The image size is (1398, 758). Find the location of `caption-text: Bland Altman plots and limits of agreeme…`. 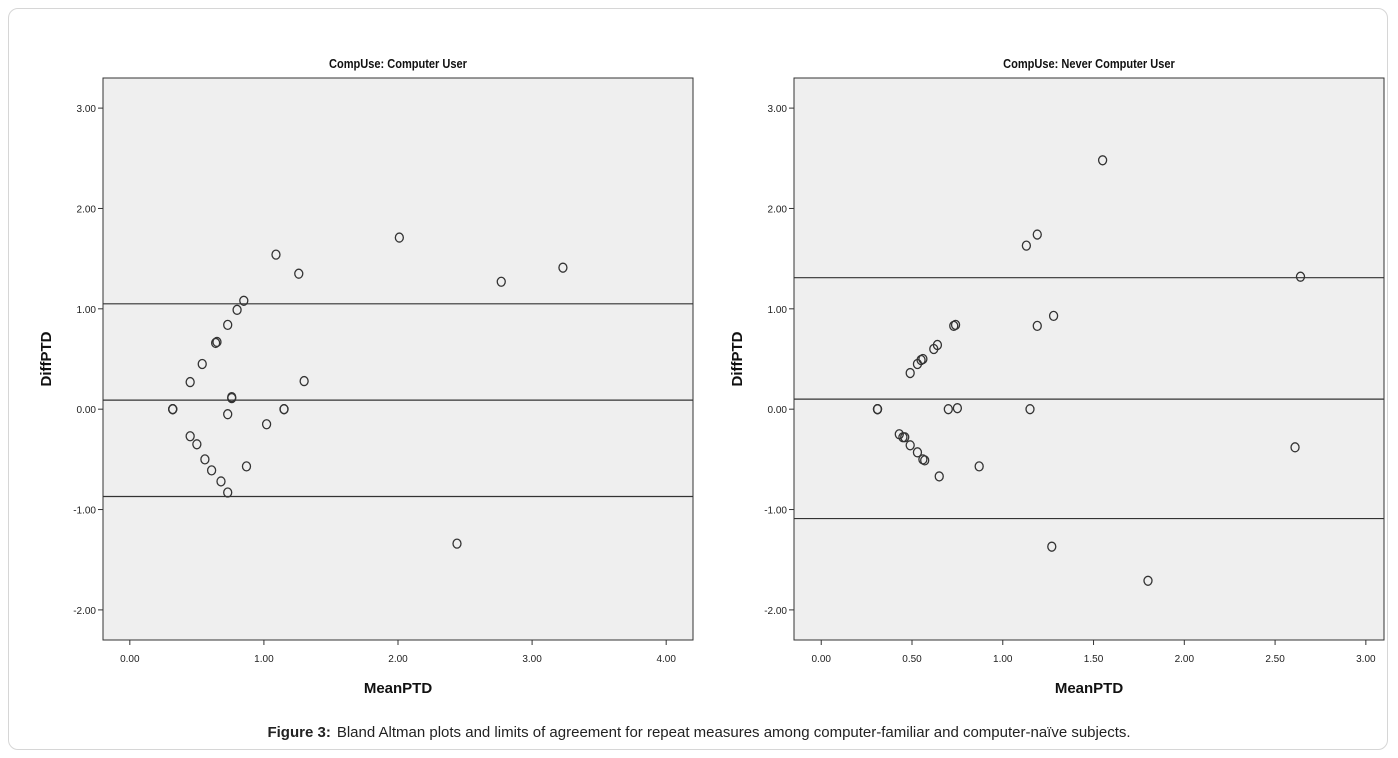

caption-text: Bland Altman plots and limits of agreeme… is located at coordinates (733, 732).